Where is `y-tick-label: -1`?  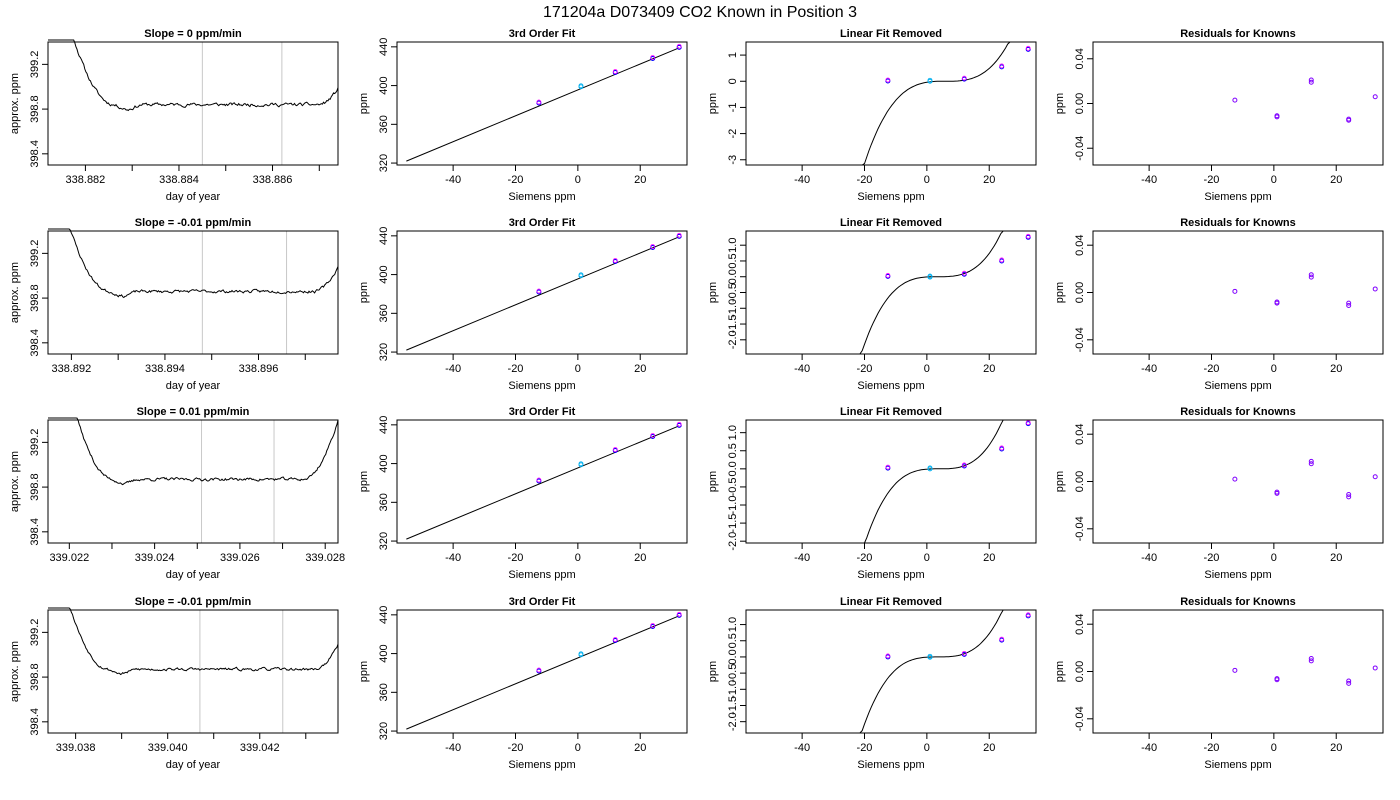
y-tick-label: -1 is located at coordinates (733, 108).